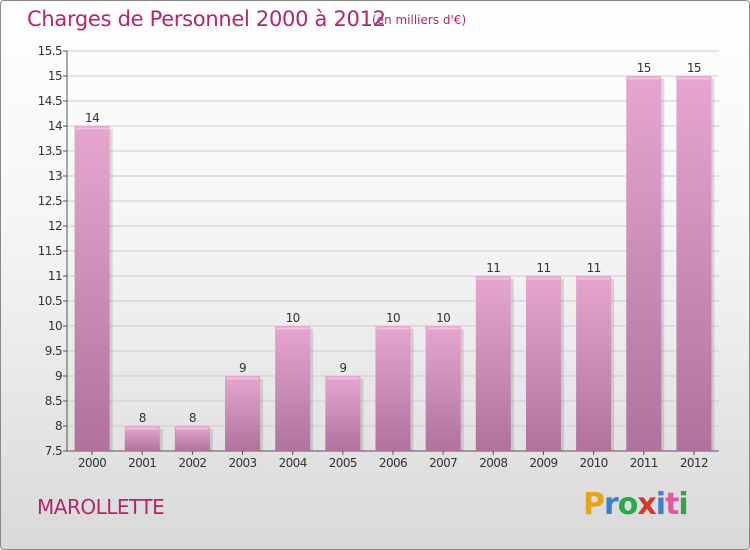 This screenshot has width=750, height=550. Describe the element at coordinates (50, 301) in the screenshot. I see `y-tick-label: 10.5` at that location.